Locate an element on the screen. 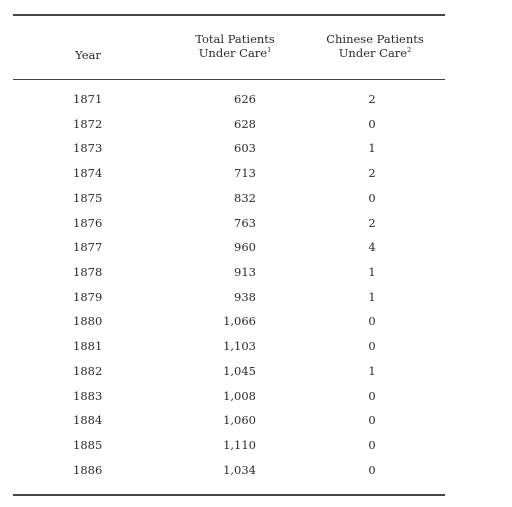 Image resolution: width=512 pixels, height=507 pixels. year-cell: 1874 is located at coordinates (88, 173).